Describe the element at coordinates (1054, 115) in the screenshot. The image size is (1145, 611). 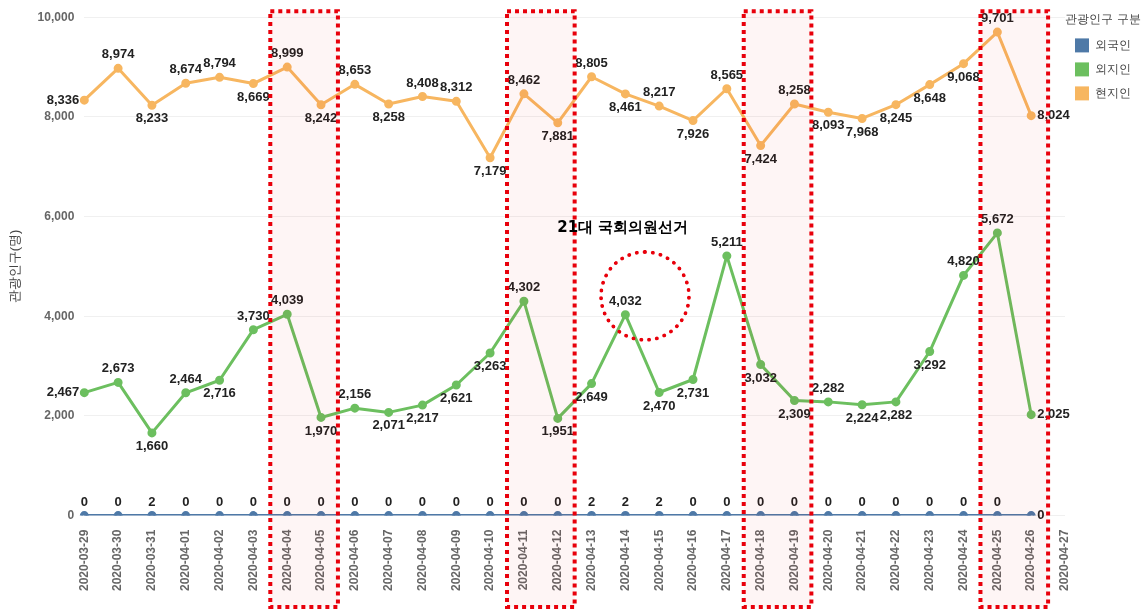
I see `data-label: 8,024` at that location.